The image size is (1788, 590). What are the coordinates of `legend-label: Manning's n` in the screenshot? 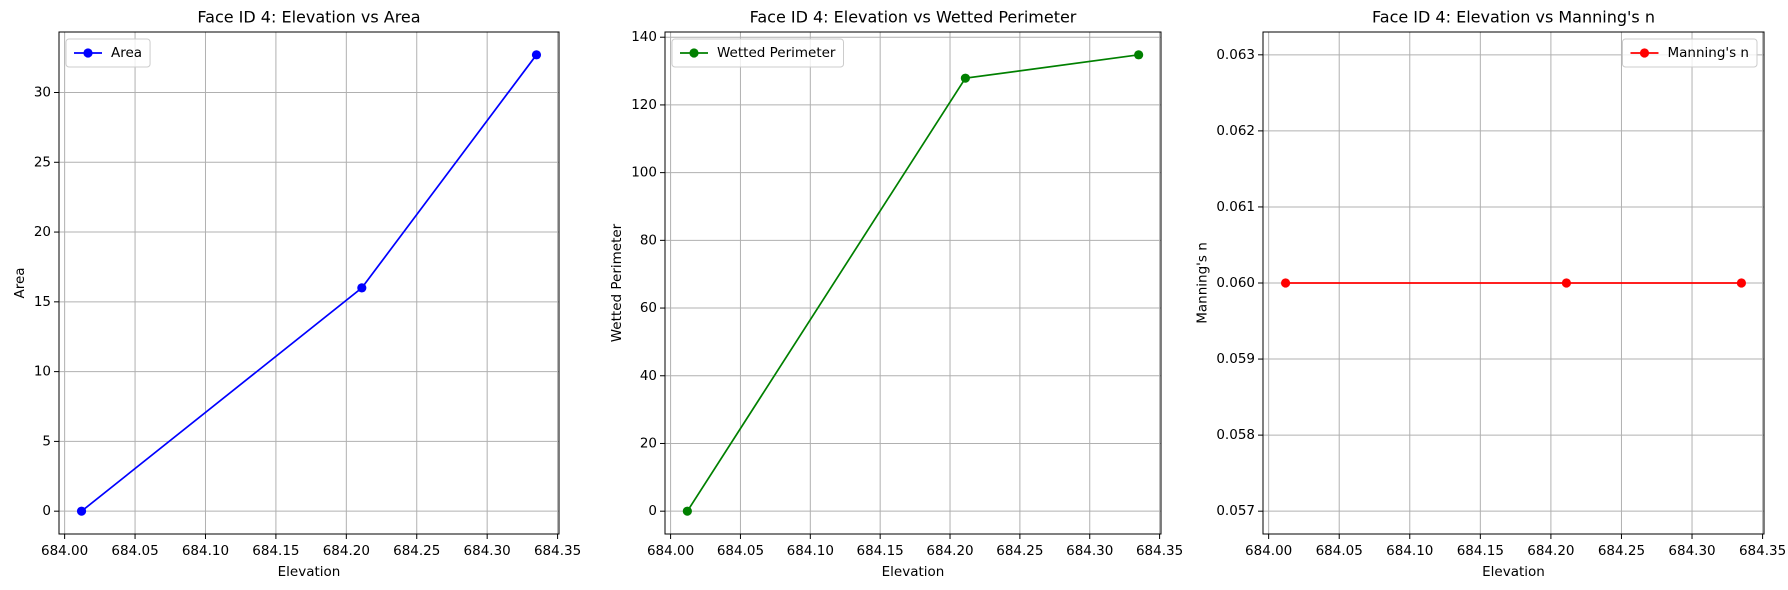 It's located at (1708, 53).